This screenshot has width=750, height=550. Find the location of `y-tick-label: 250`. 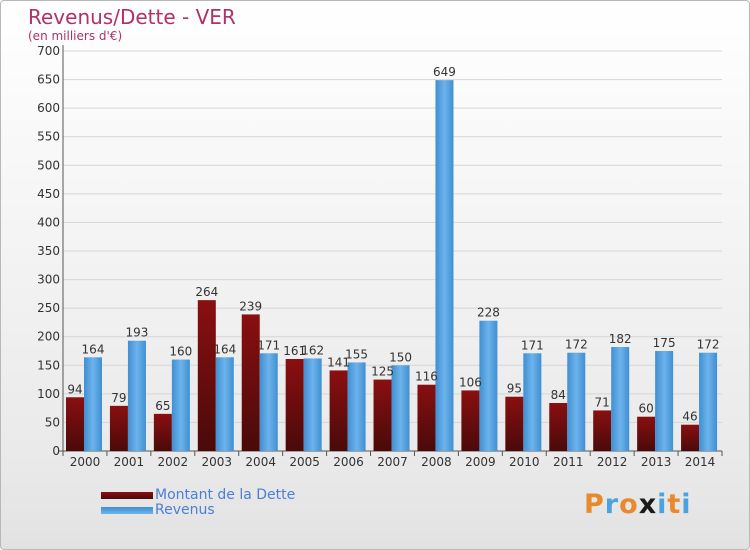

y-tick-label: 250 is located at coordinates (48, 308).